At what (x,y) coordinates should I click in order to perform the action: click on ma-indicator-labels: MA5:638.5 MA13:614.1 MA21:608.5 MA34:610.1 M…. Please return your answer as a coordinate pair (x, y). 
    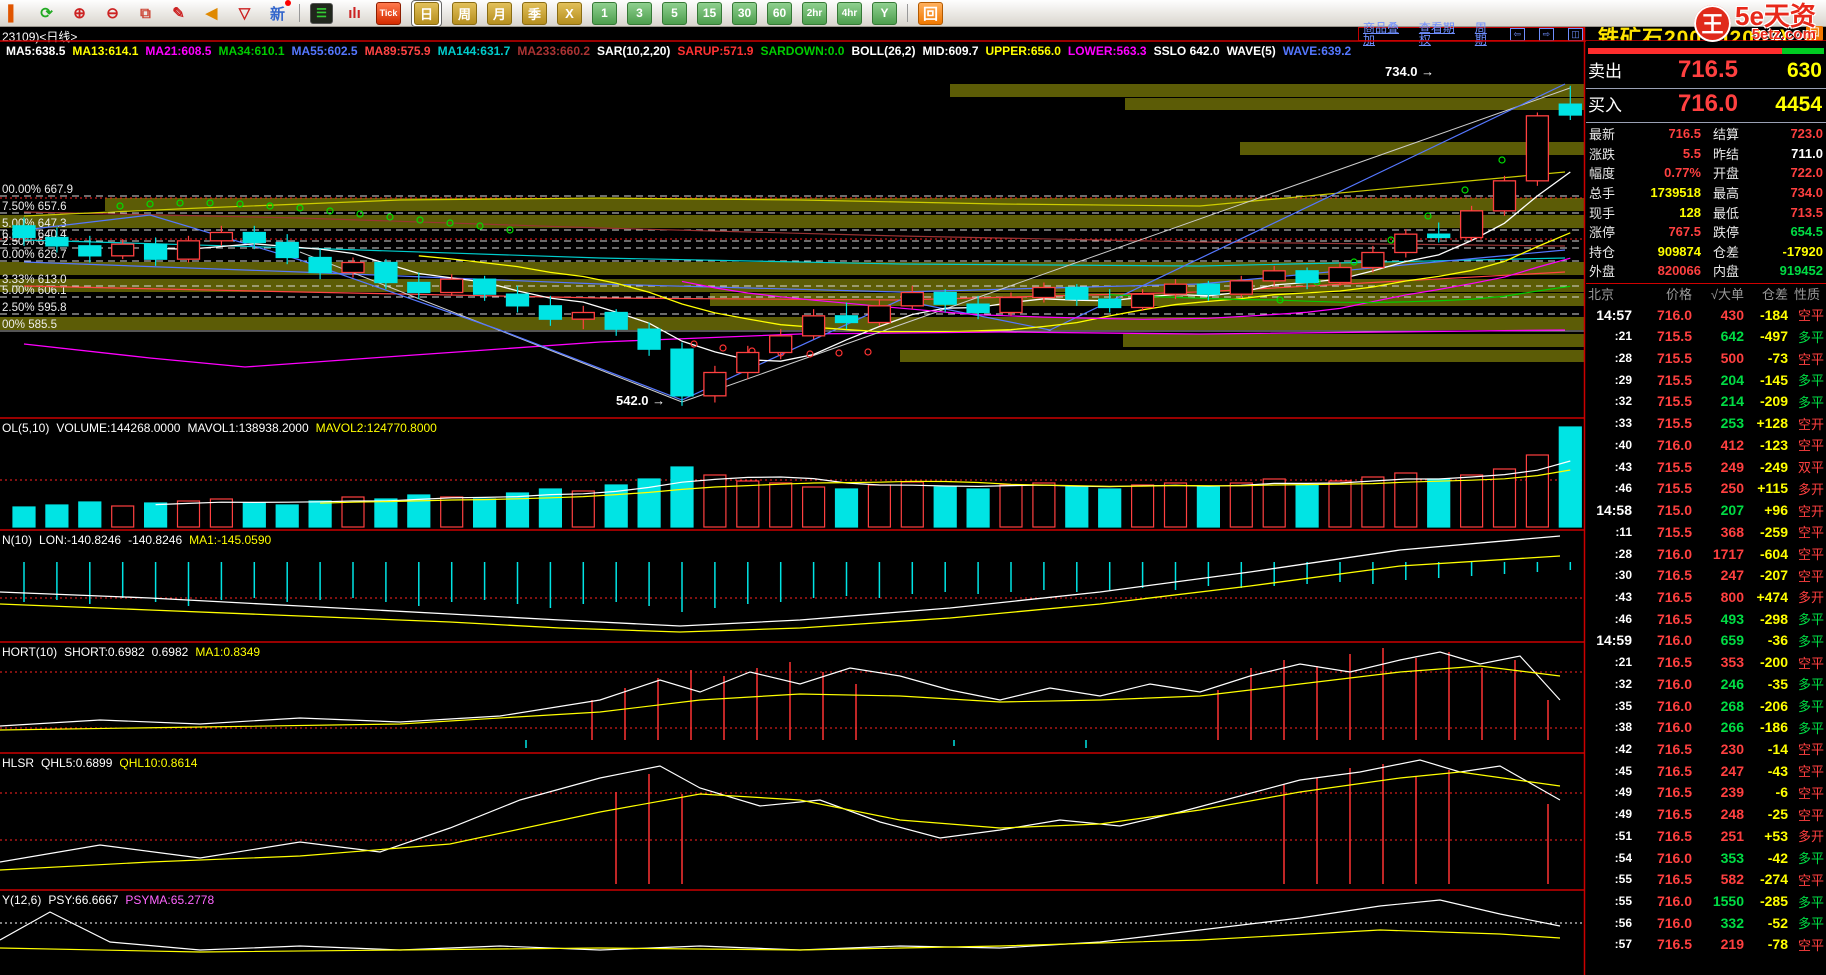
    Looking at the image, I should click on (682, 51).